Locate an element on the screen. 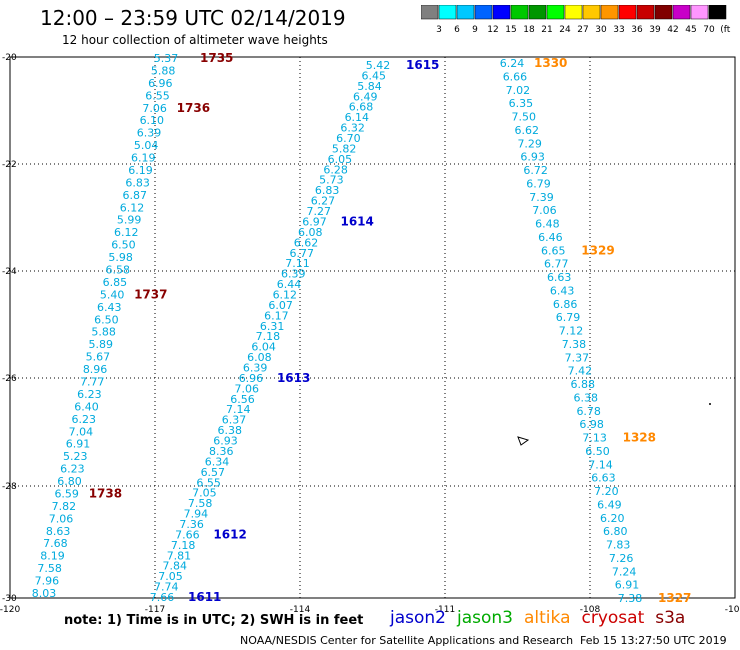  wave-height-value: 6.28 is located at coordinates (335, 169).